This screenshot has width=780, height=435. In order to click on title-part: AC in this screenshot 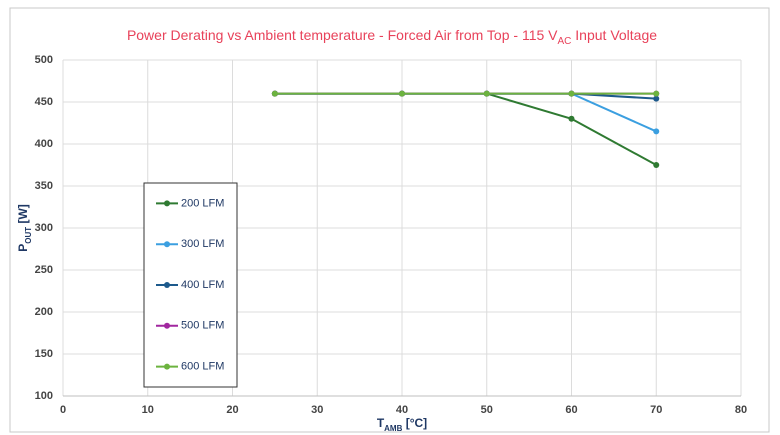, I will do `click(565, 41)`.